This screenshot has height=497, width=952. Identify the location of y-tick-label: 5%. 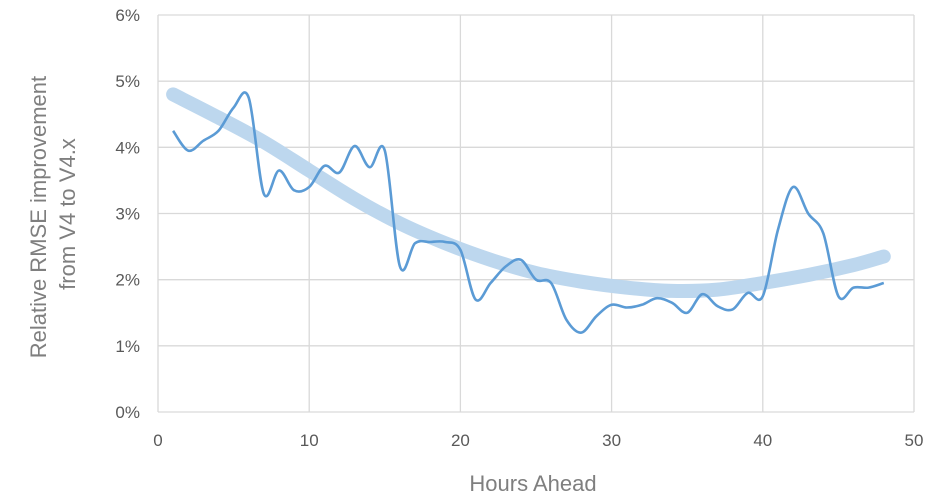
(127, 81).